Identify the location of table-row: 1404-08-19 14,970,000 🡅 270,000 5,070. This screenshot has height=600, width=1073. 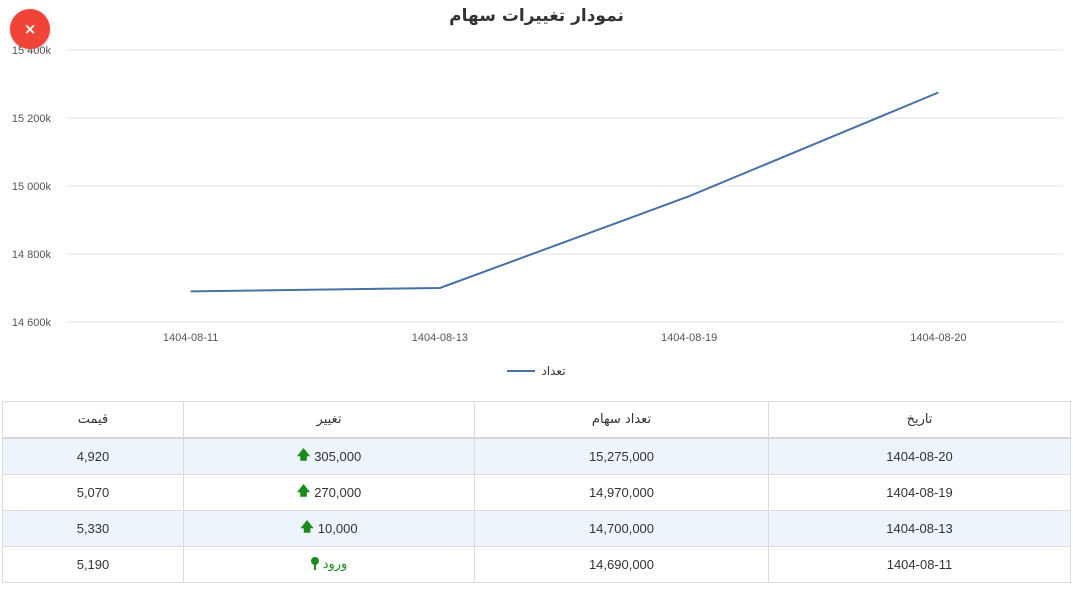
(536, 492).